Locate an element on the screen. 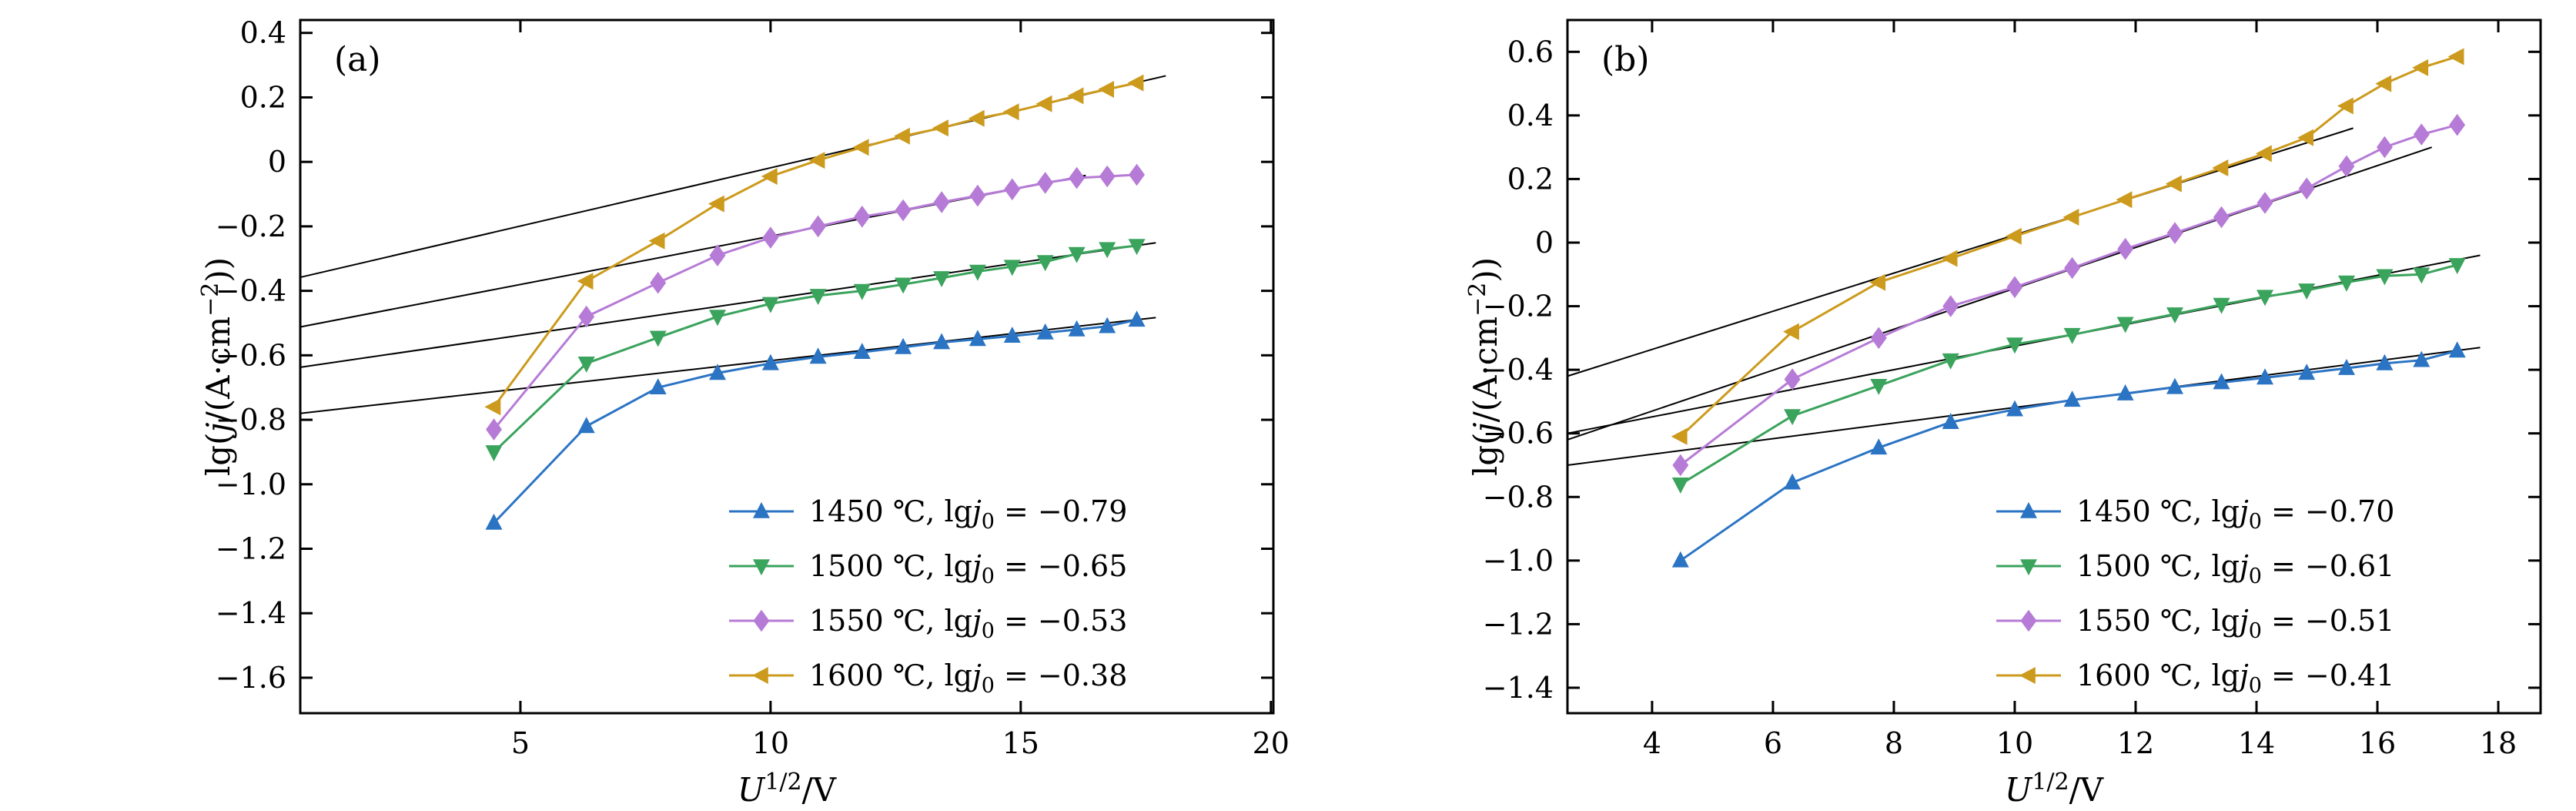 The height and width of the screenshot is (811, 2576). y-tick-label: 0.2 is located at coordinates (263, 97).